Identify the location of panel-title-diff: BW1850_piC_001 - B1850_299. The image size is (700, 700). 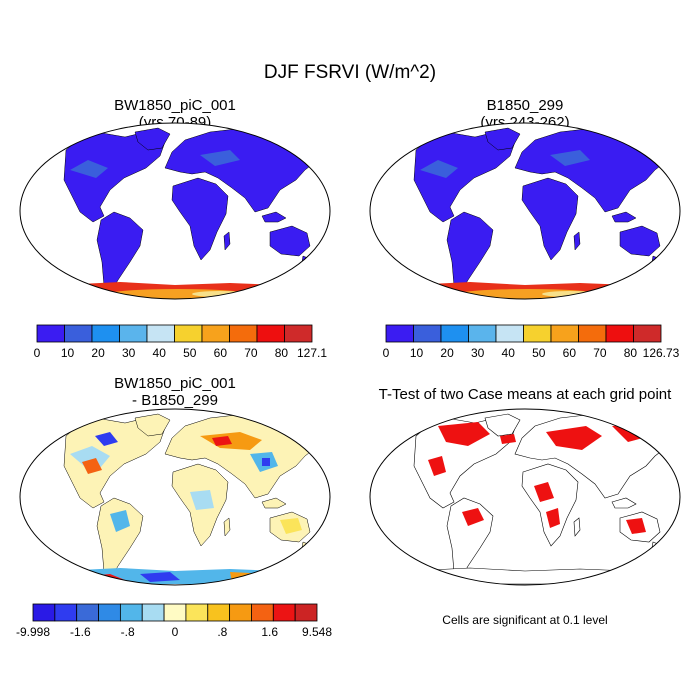
(175, 392).